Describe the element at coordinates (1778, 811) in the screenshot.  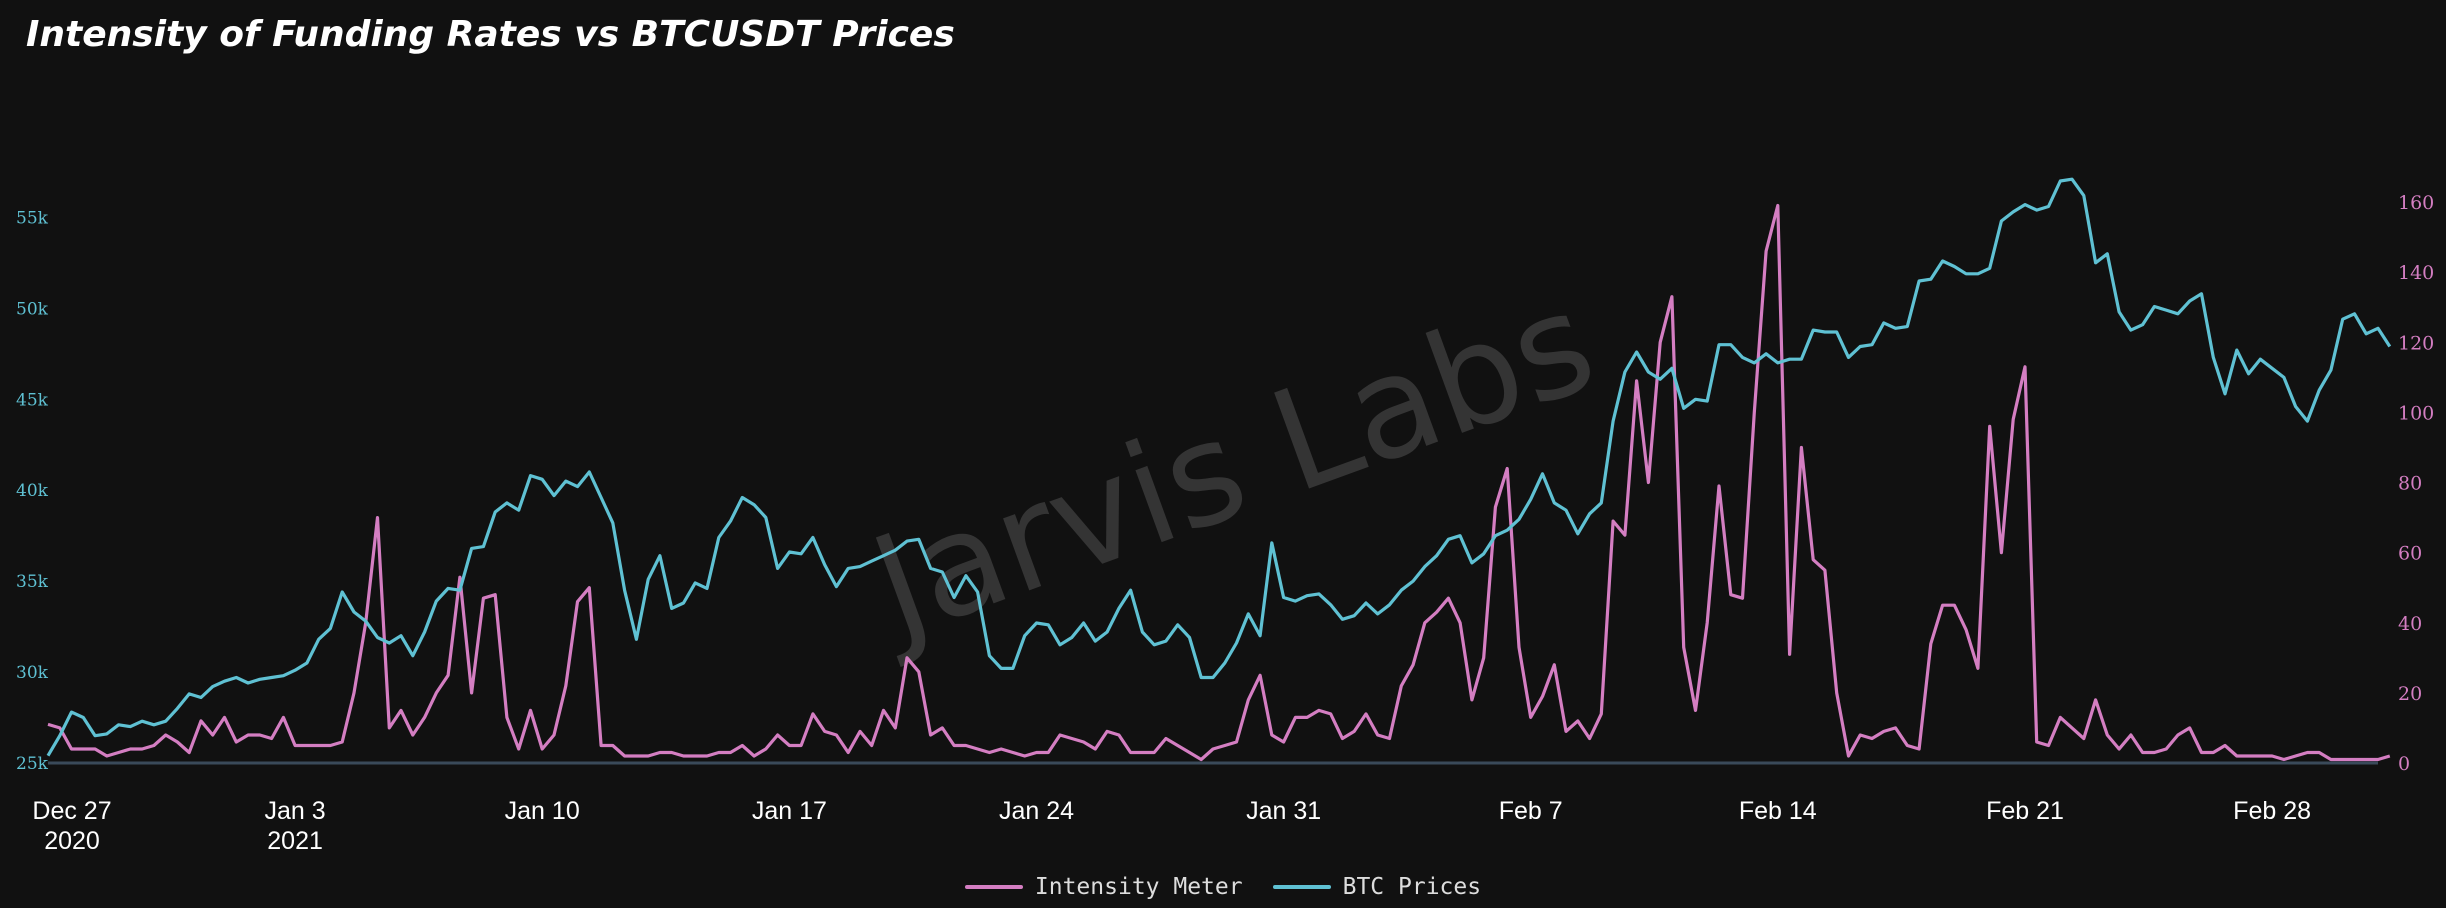
I see `x-tick-label: Feb 14` at that location.